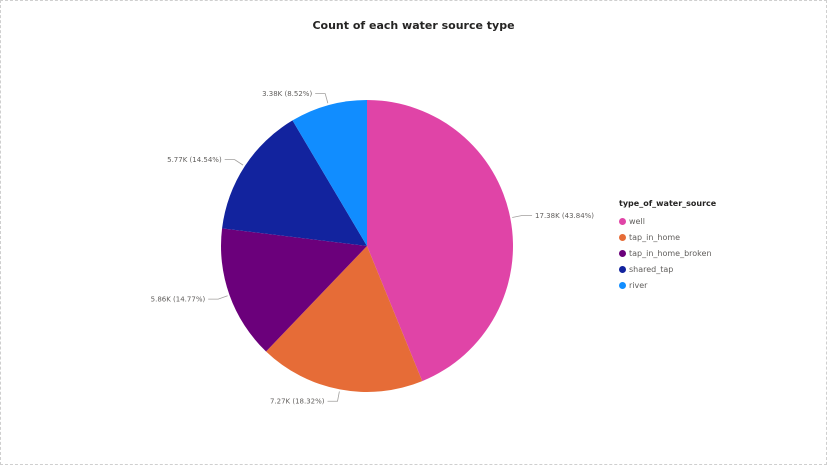 This screenshot has height=465, width=827. What do you see at coordinates (622, 221) in the screenshot?
I see `legend-swatch-well` at bounding box center [622, 221].